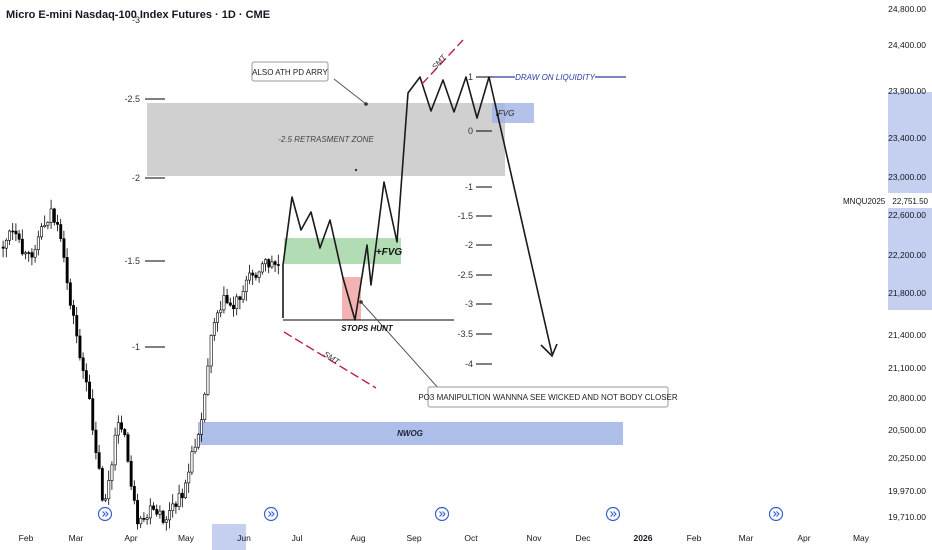 This screenshot has width=932, height=550. What do you see at coordinates (186, 538) in the screenshot?
I see `time-tick-label: May` at bounding box center [186, 538].